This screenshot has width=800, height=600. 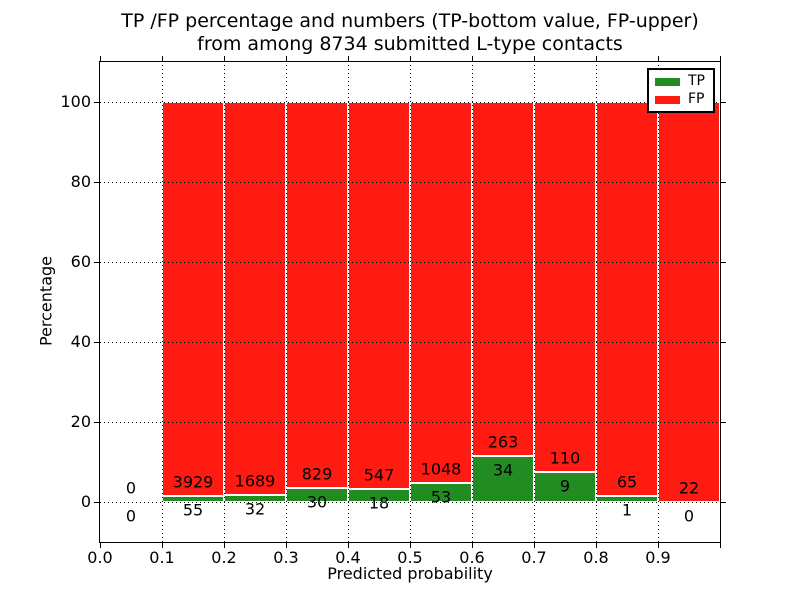 I want to click on x-tick-label: 0.4, so click(x=348, y=557).